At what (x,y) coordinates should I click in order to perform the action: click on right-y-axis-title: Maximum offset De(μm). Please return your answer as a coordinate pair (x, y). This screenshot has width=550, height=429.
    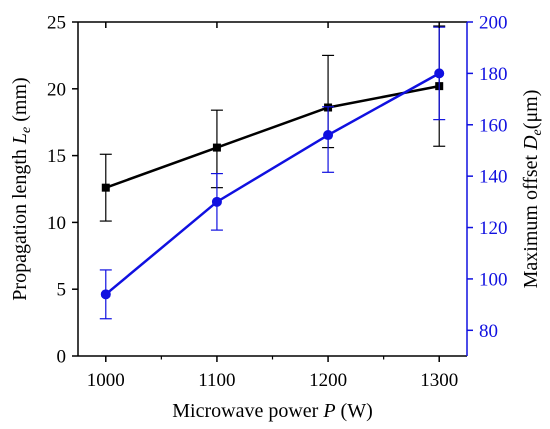
    Looking at the image, I should click on (532, 189).